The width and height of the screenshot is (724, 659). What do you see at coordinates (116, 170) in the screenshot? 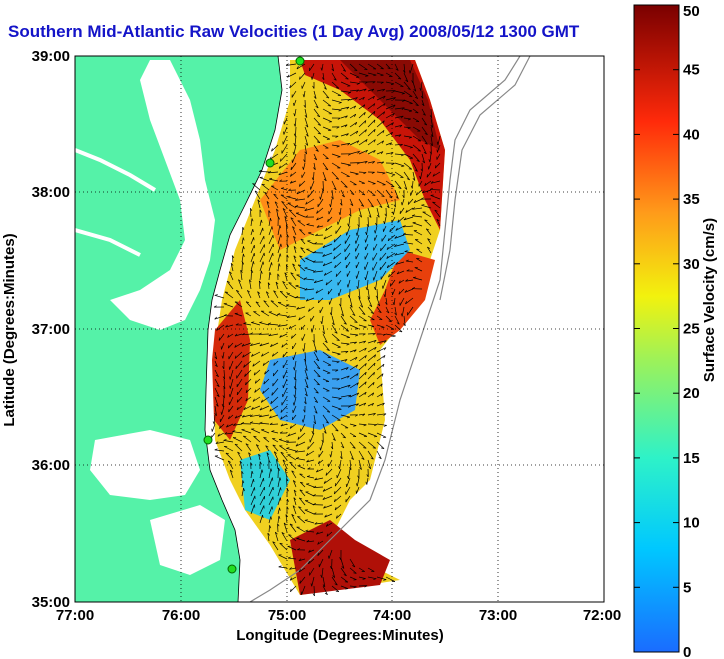
I see `river` at bounding box center [116, 170].